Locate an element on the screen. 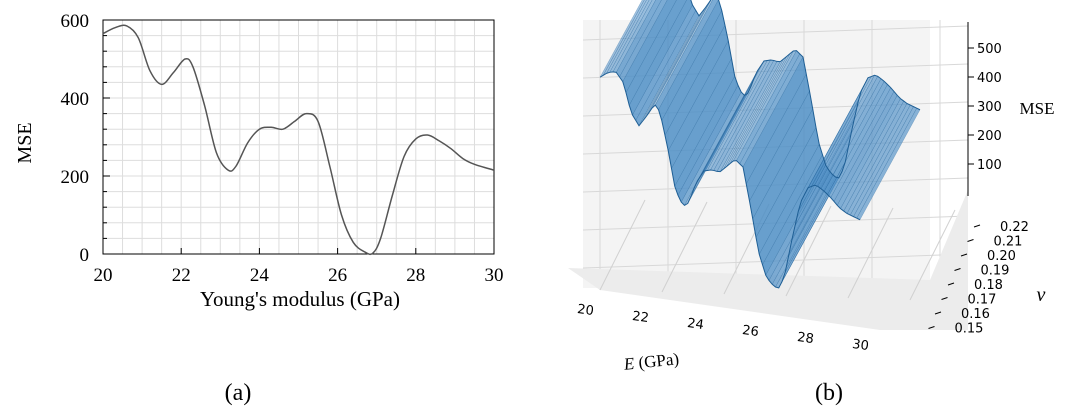 The image size is (1083, 414). y-tick-label: 0 is located at coordinates (85, 255).